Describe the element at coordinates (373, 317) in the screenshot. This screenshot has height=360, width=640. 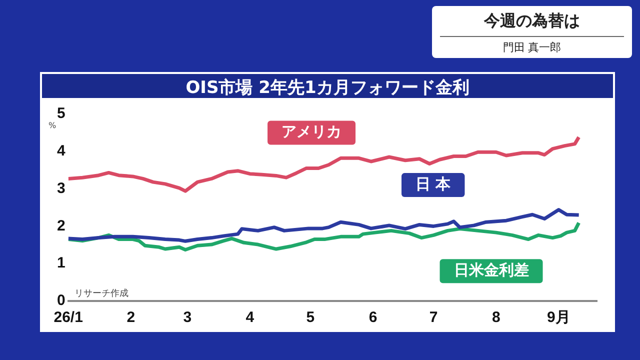
I see `x-tick-label: 6` at that location.